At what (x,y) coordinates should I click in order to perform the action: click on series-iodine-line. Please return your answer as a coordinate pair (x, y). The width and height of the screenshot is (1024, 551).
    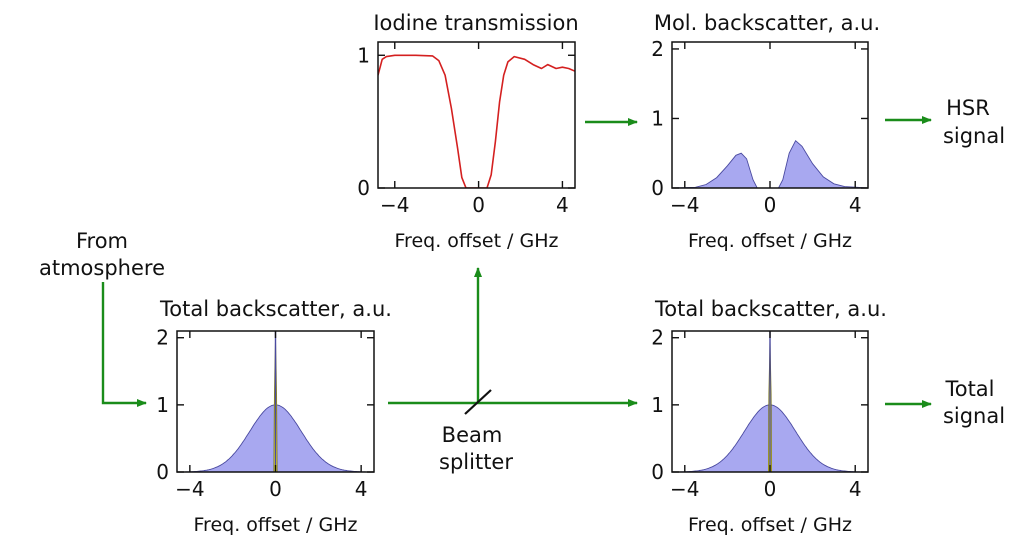
    Looking at the image, I should click on (476, 121).